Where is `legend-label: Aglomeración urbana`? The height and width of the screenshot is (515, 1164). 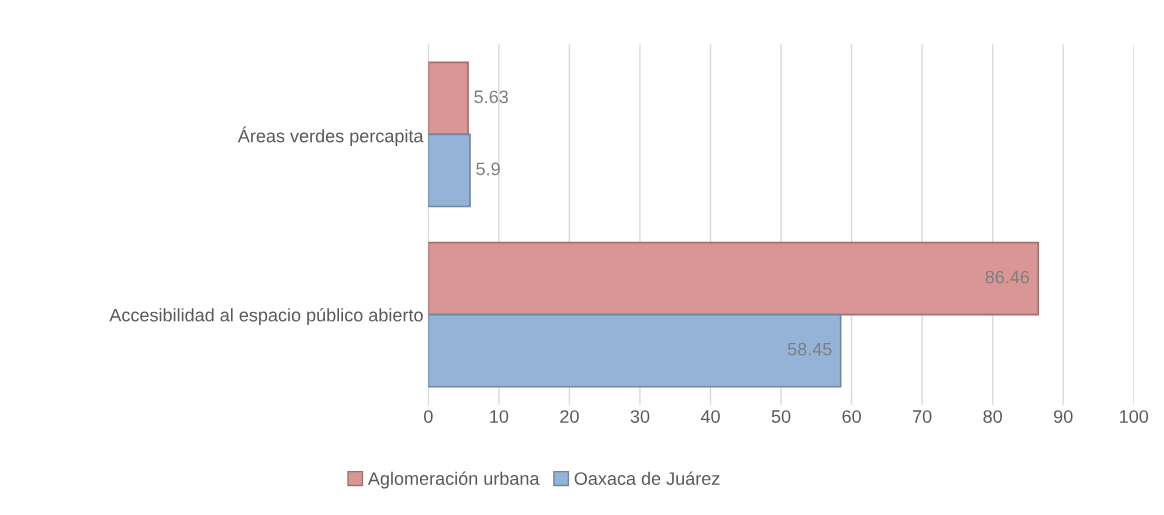 legend-label: Aglomeración urbana is located at coordinates (453, 480).